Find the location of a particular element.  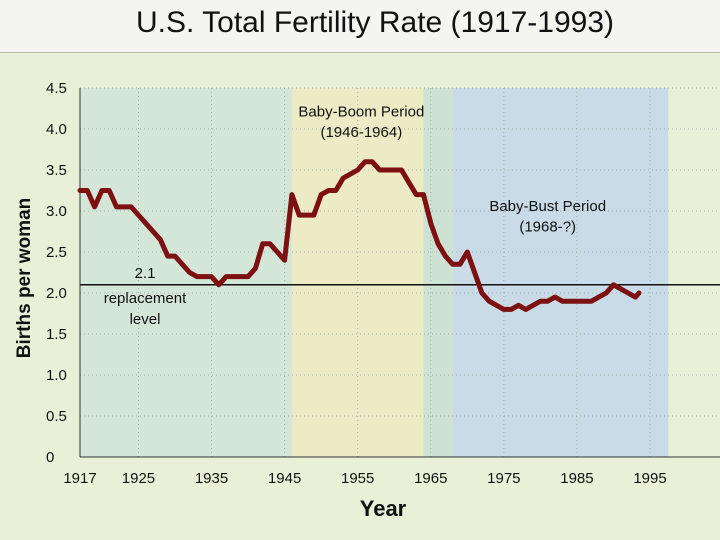

x-axis-label: Year is located at coordinates (383, 508).